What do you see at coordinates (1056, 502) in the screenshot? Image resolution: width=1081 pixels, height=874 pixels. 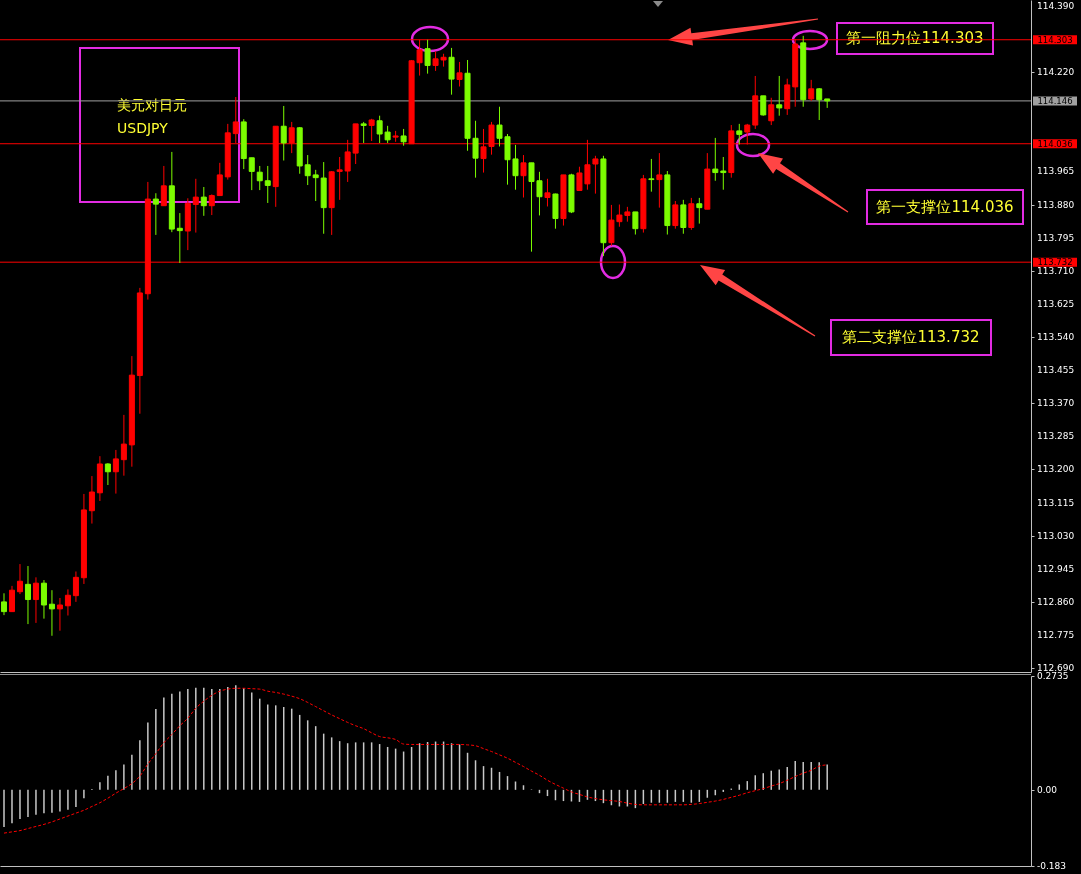 I see `y-tick-label: 113.115` at bounding box center [1056, 502].